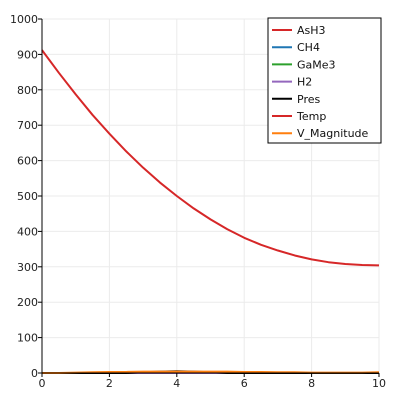 Image resolution: width=400 pixels, height=400 pixels. I want to click on y-tick-label: 100, so click(27, 338).